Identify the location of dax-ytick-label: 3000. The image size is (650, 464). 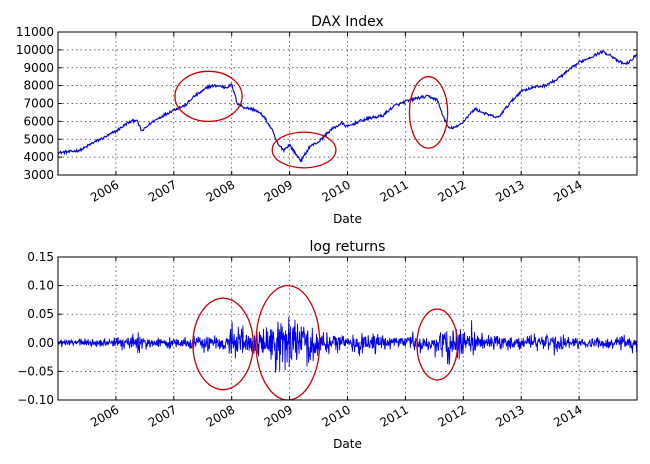
(38, 175).